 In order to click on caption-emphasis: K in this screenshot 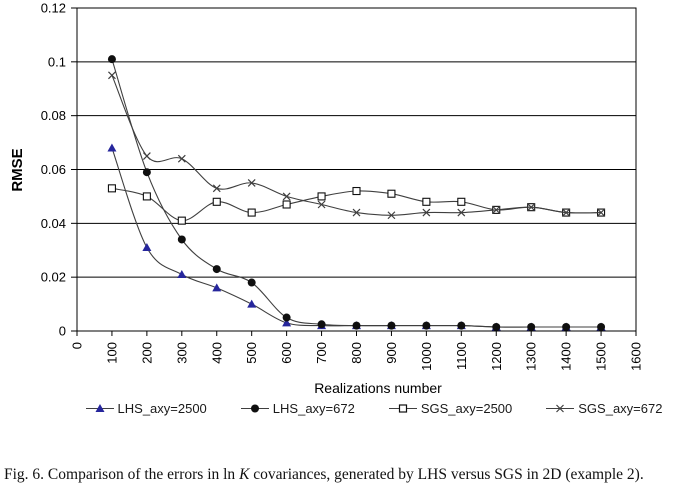, I will do `click(244, 474)`.